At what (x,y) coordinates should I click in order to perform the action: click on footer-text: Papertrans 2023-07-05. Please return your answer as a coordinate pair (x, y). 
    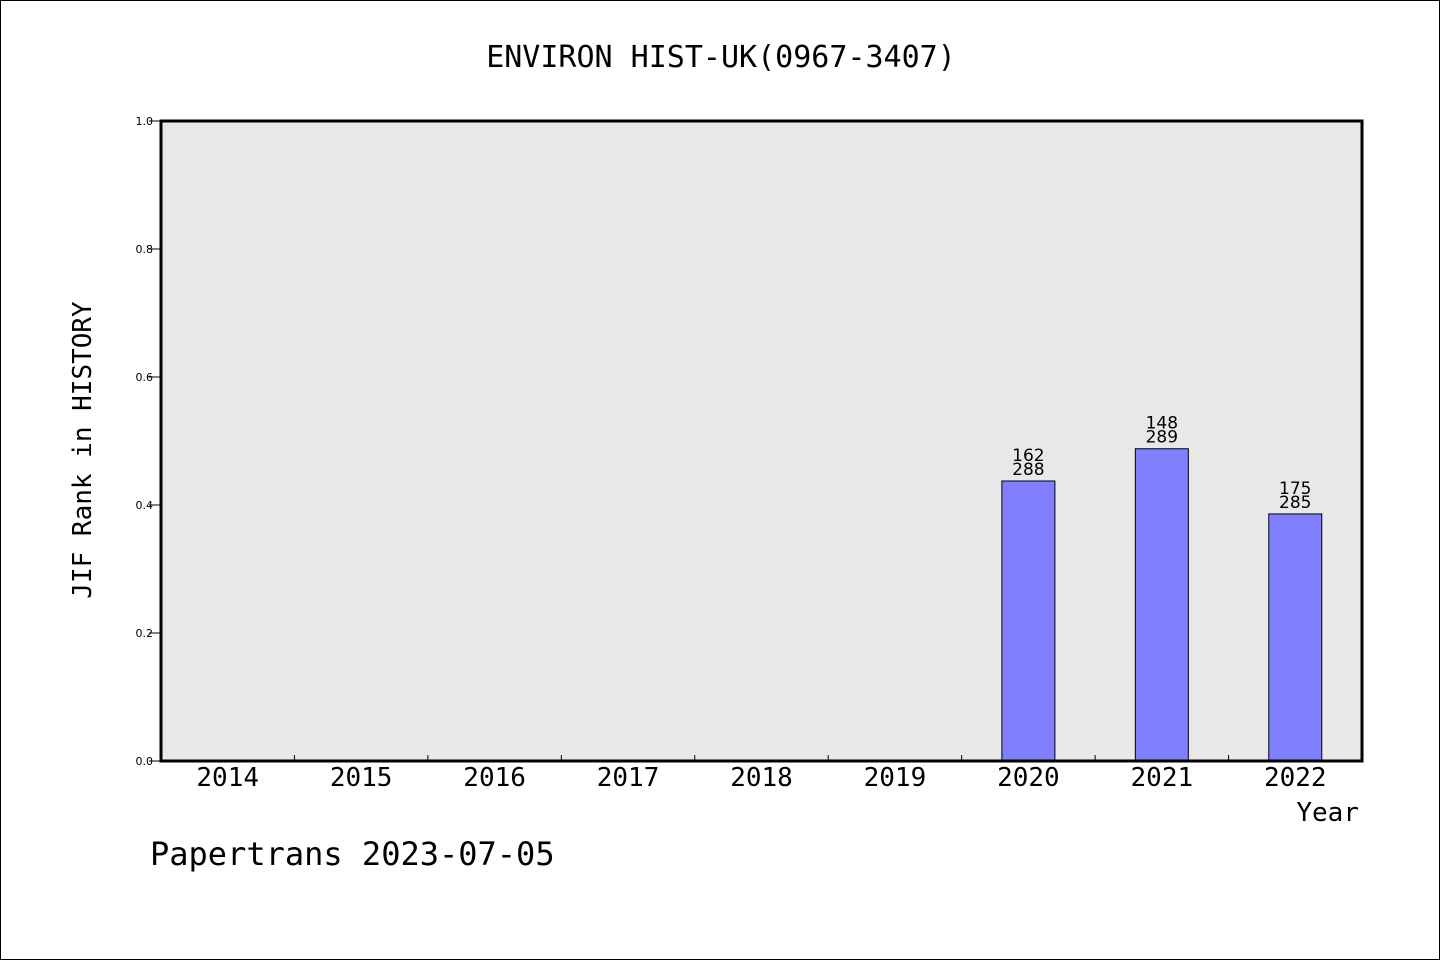
    Looking at the image, I should click on (352, 854).